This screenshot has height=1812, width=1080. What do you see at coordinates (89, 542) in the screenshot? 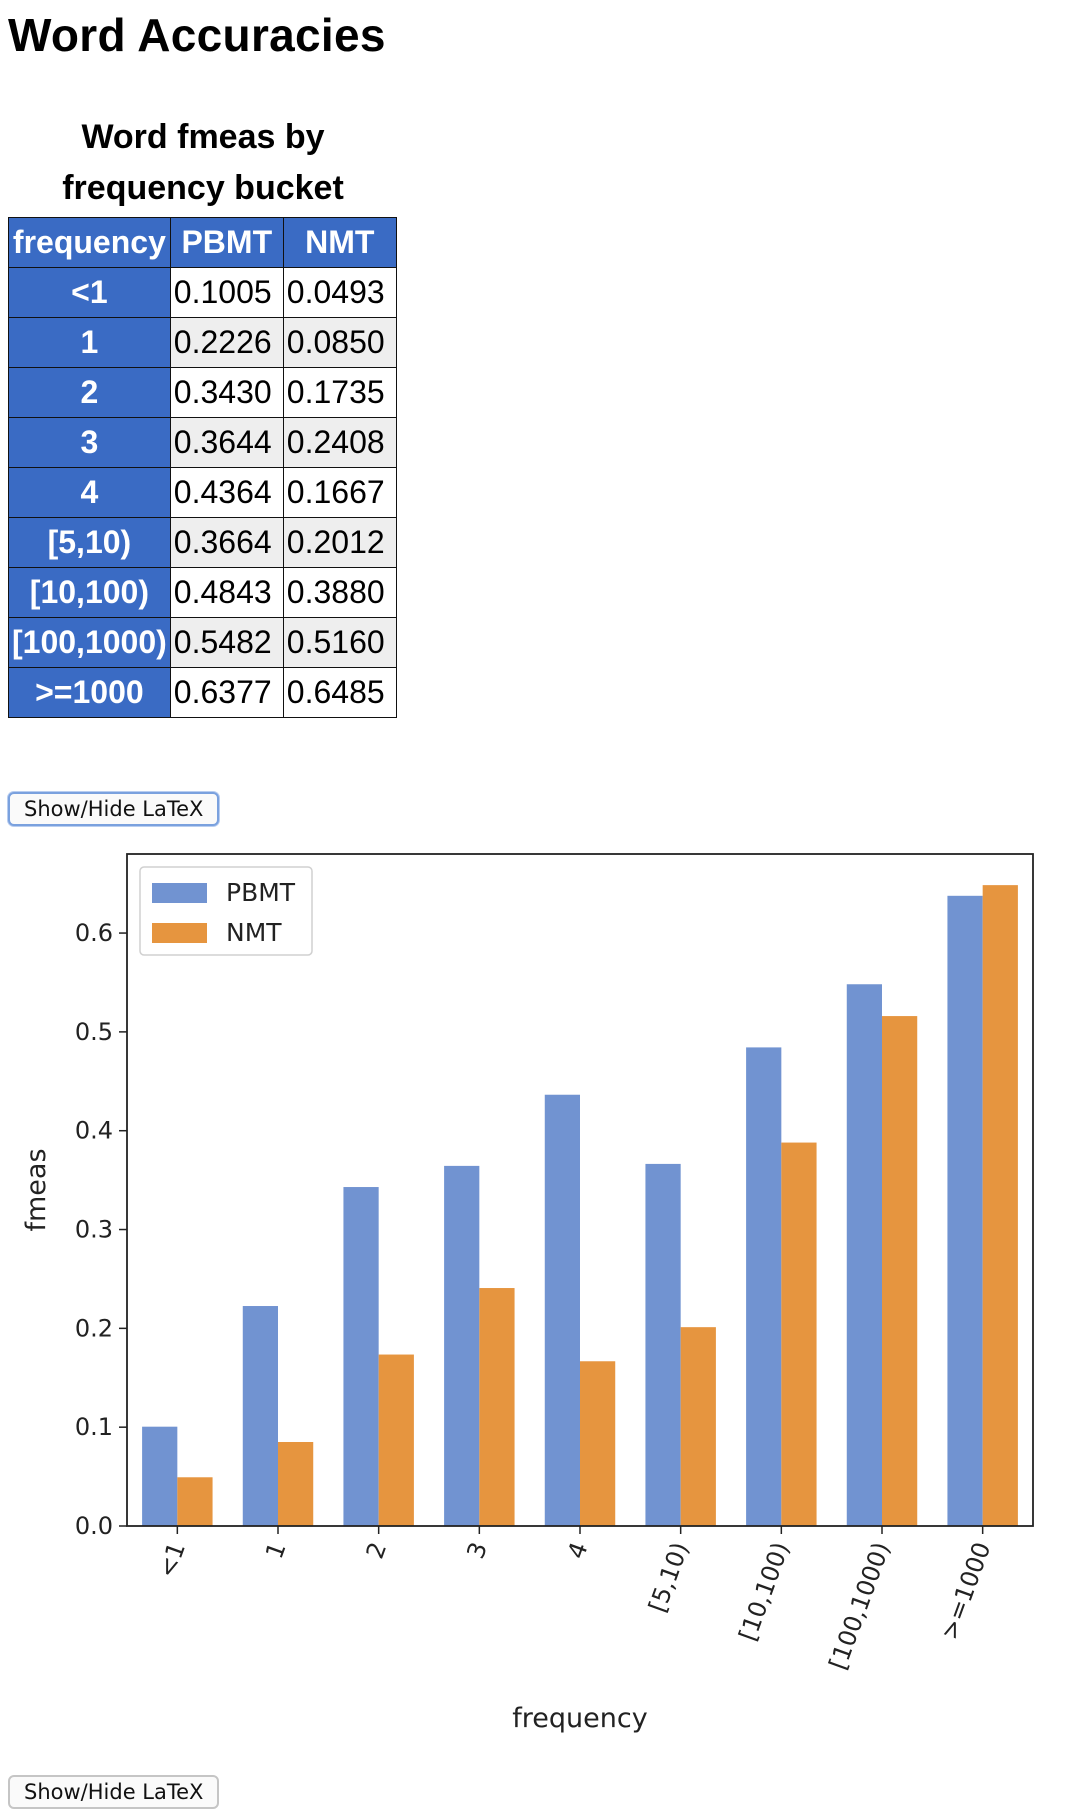
I see `row-bucket: [5,10)` at bounding box center [89, 542].